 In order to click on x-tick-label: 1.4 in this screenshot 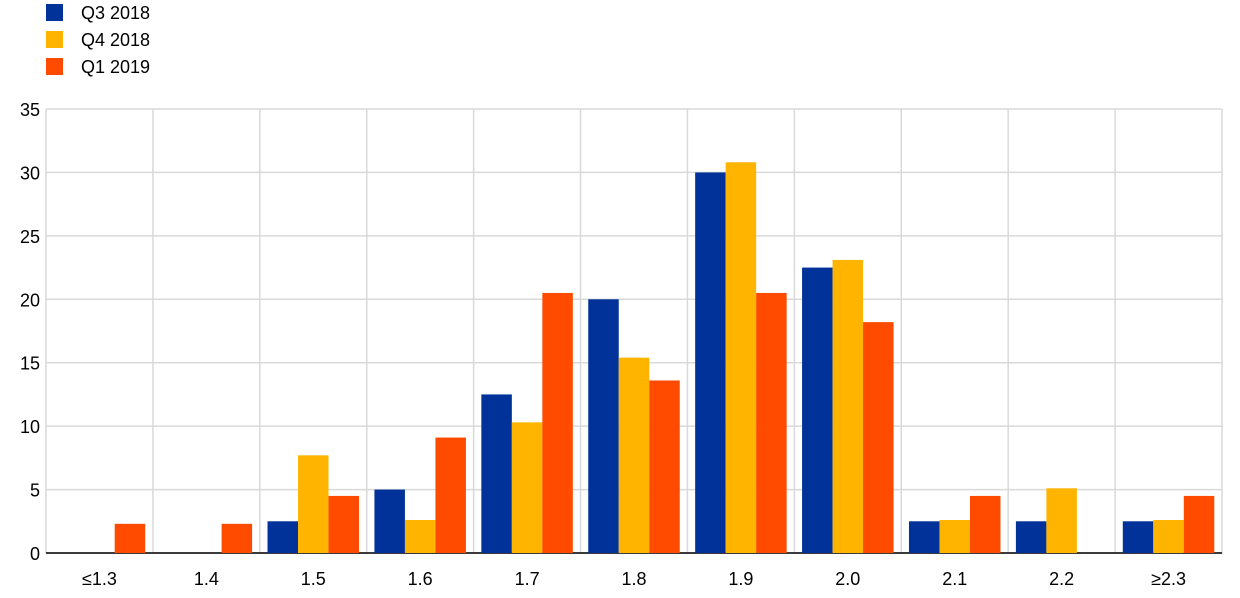, I will do `click(206, 579)`.